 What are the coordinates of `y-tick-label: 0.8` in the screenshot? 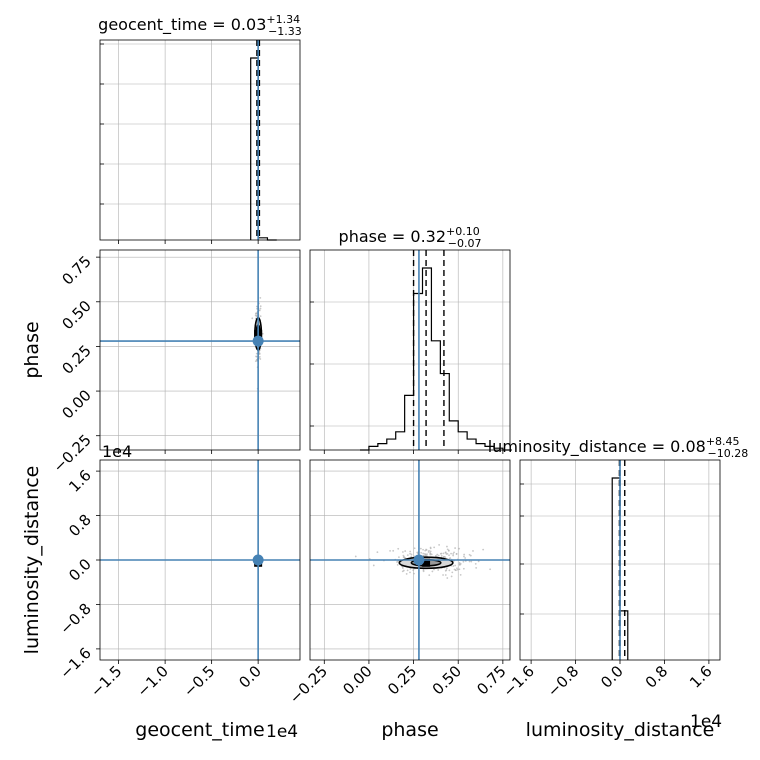 It's located at (80, 526).